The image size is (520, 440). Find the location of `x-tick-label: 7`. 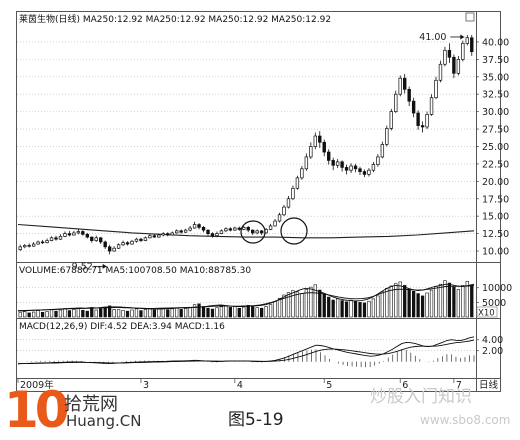

x-tick-label: 7 is located at coordinates (459, 385).